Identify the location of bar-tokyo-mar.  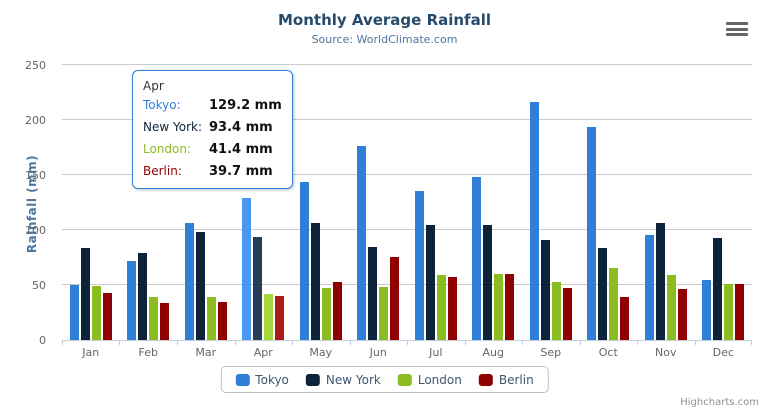
(189, 281).